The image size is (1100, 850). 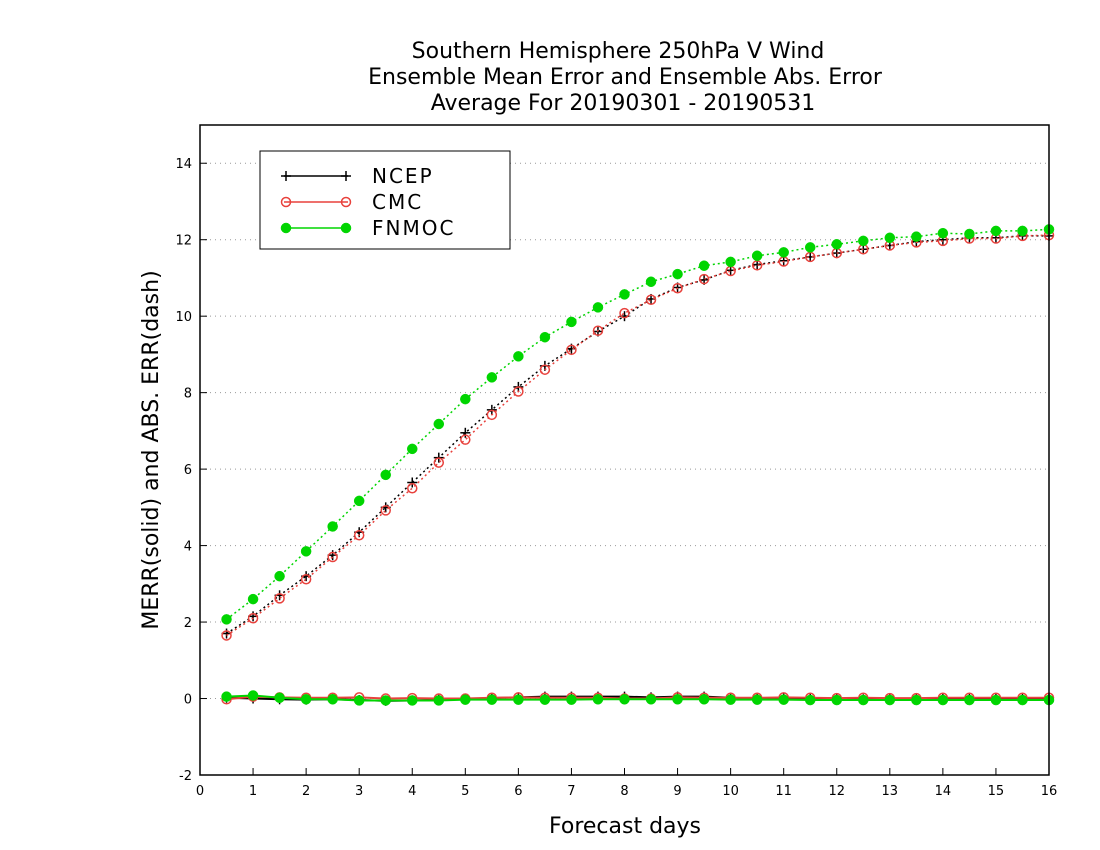 I want to click on legend-label: FNMOC, so click(x=413, y=228).